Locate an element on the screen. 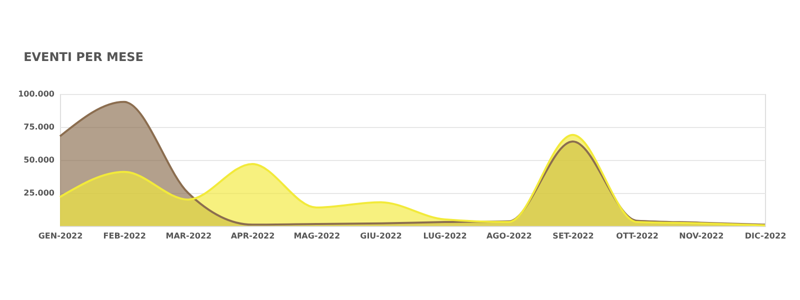 The width and height of the screenshot is (800, 300). x-tick-label: LUG-2022 is located at coordinates (445, 236).